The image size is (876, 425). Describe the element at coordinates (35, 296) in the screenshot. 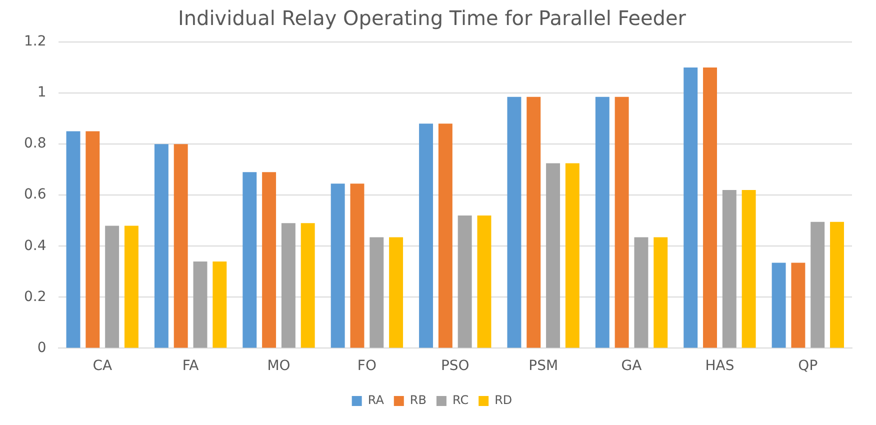

I see `y-tick-label: 0.2` at that location.